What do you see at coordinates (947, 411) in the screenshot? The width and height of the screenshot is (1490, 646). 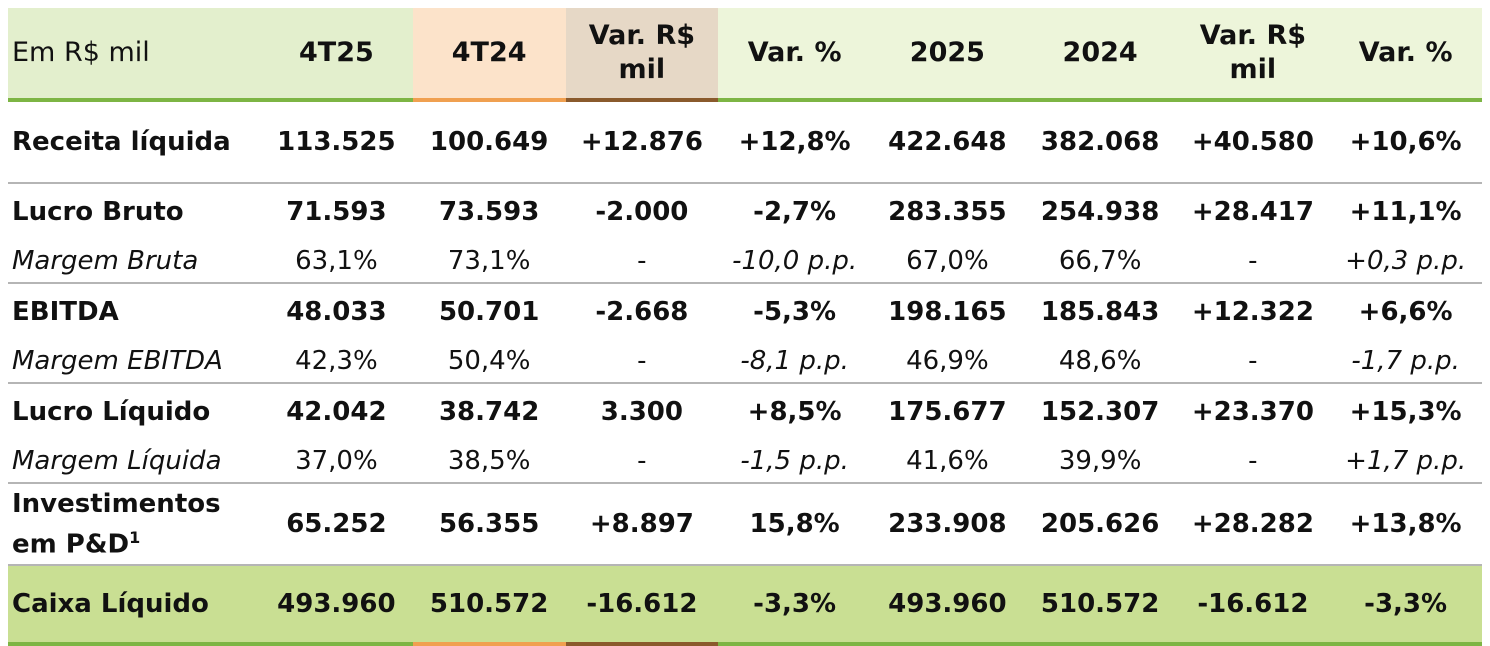 I see `value-cell: 175.677` at bounding box center [947, 411].